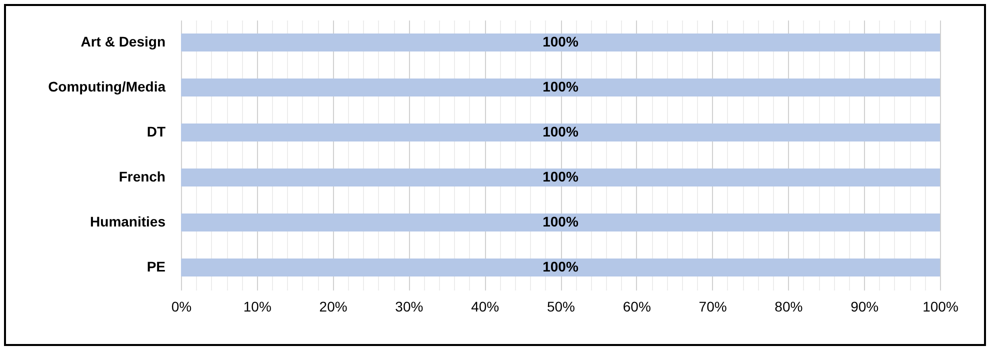 The height and width of the screenshot is (350, 990). What do you see at coordinates (181, 306) in the screenshot?
I see `x-tick-label: 0%` at bounding box center [181, 306].